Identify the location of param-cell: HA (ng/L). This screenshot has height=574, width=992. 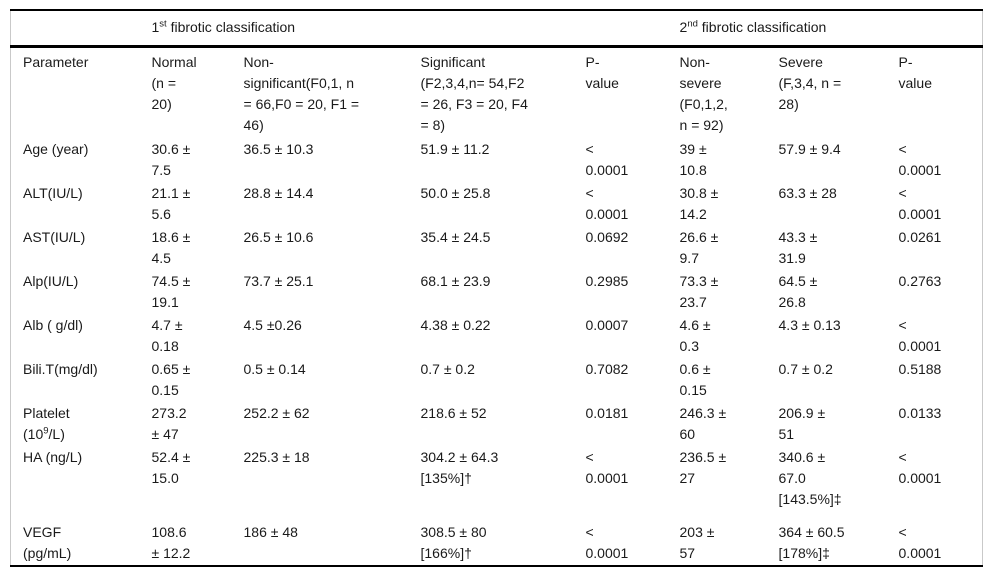
(53, 457).